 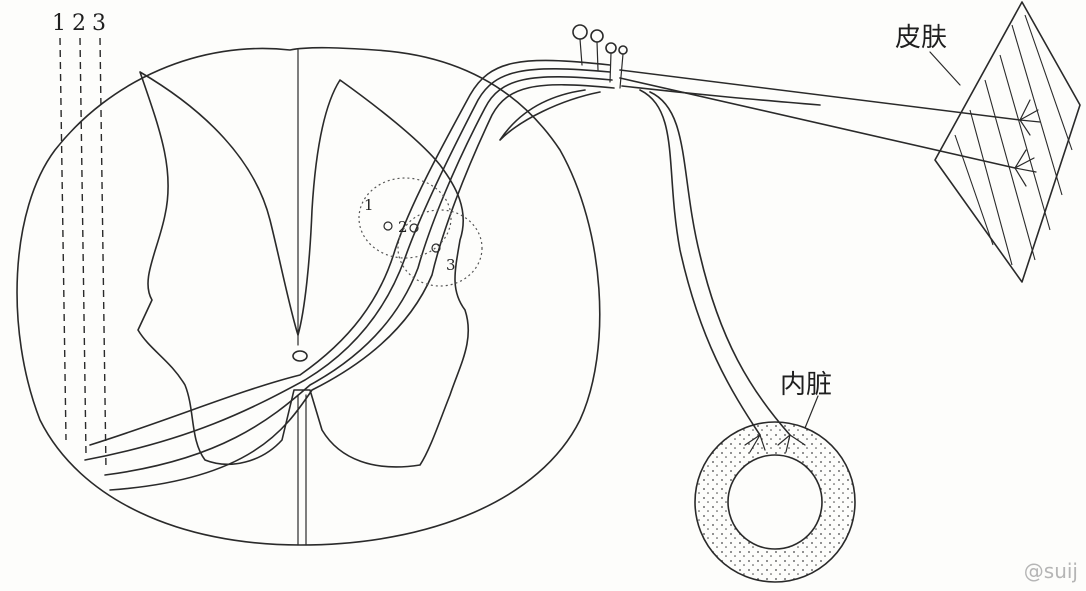 What do you see at coordinates (921, 38) in the screenshot?
I see `skin-label: 皮肤` at bounding box center [921, 38].